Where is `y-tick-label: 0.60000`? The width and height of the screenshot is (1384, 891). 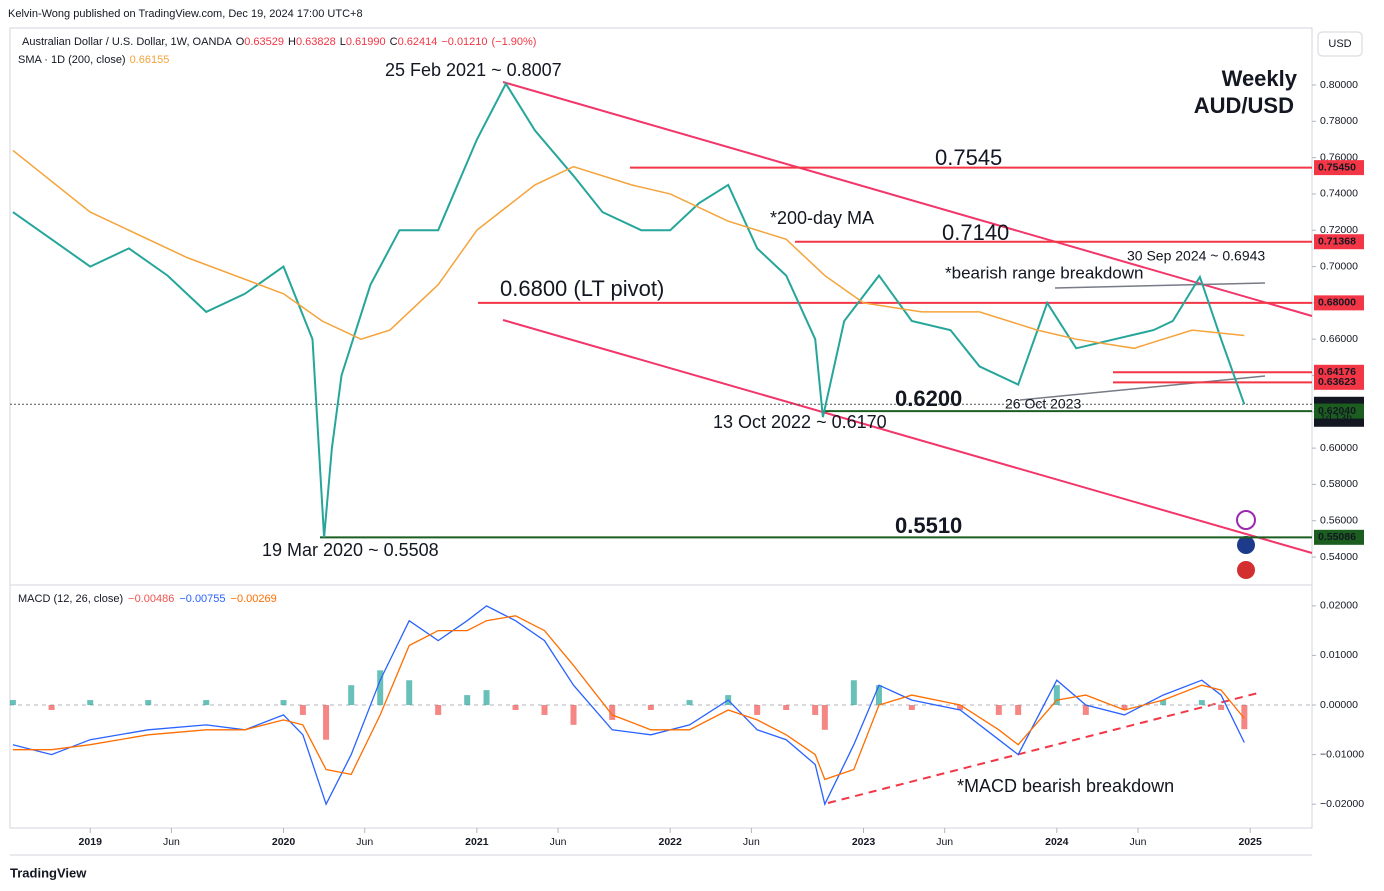 y-tick-label: 0.60000 is located at coordinates (1339, 448).